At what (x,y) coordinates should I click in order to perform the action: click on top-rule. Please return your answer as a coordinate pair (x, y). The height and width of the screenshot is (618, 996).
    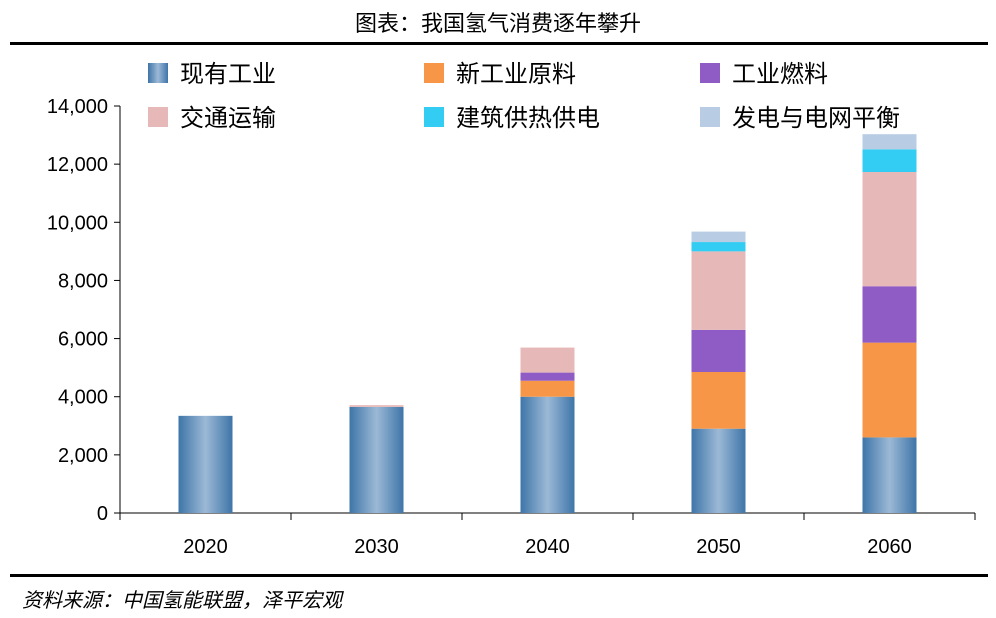
    Looking at the image, I should click on (499, 43).